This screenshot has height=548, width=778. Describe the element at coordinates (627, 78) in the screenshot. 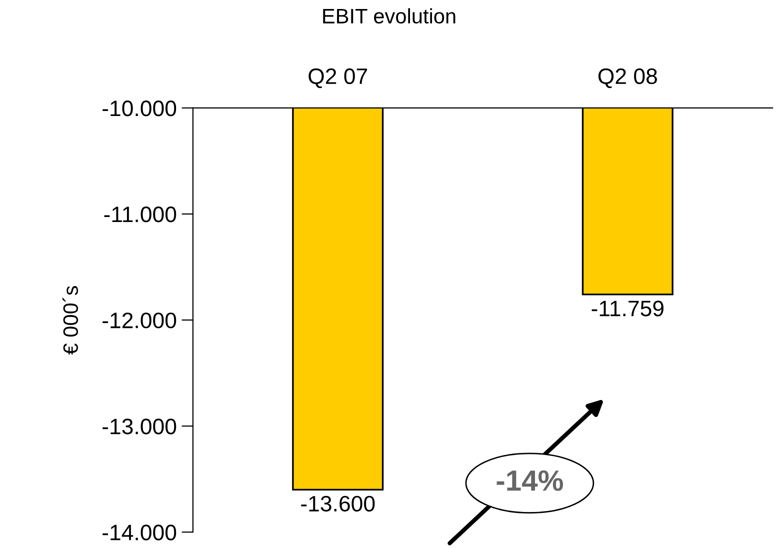

I see `x-tick-label: Q2 08` at that location.